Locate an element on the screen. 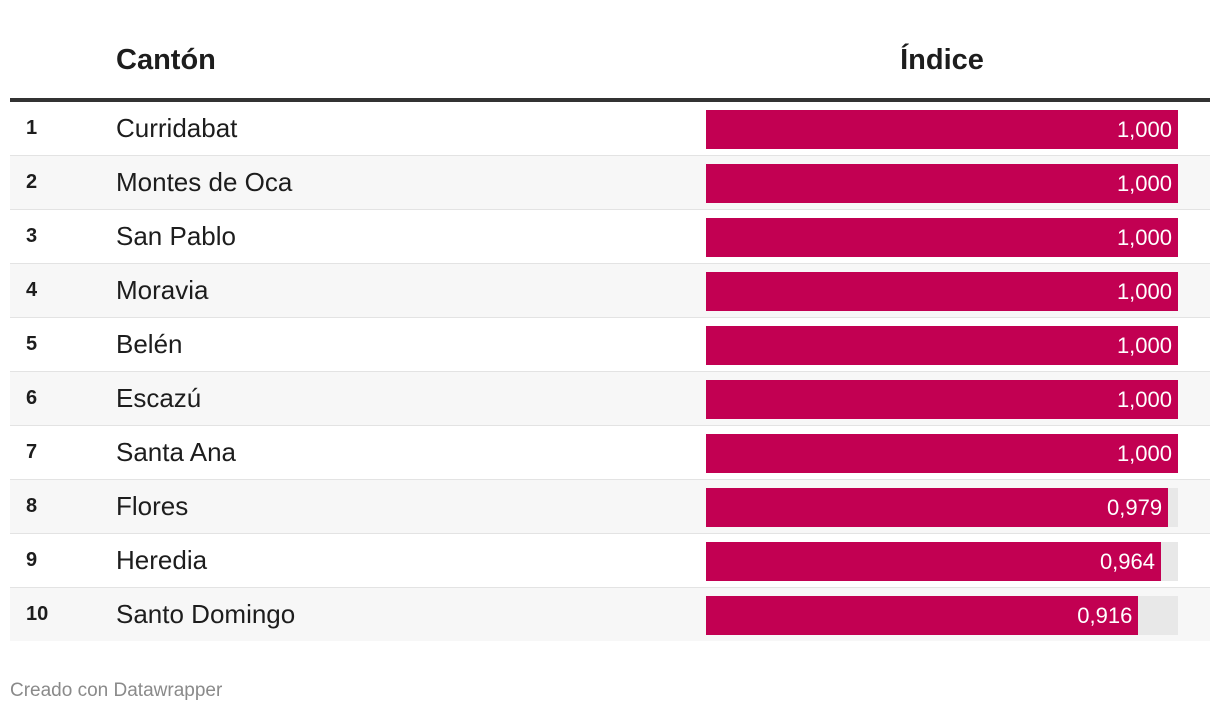  row-canton-name: Santa Ana is located at coordinates (176, 452).